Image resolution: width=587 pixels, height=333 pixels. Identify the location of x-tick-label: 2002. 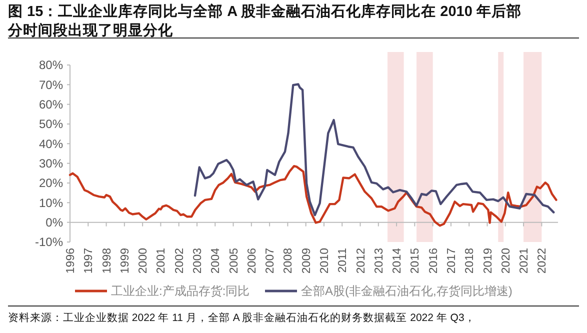
(180, 261).